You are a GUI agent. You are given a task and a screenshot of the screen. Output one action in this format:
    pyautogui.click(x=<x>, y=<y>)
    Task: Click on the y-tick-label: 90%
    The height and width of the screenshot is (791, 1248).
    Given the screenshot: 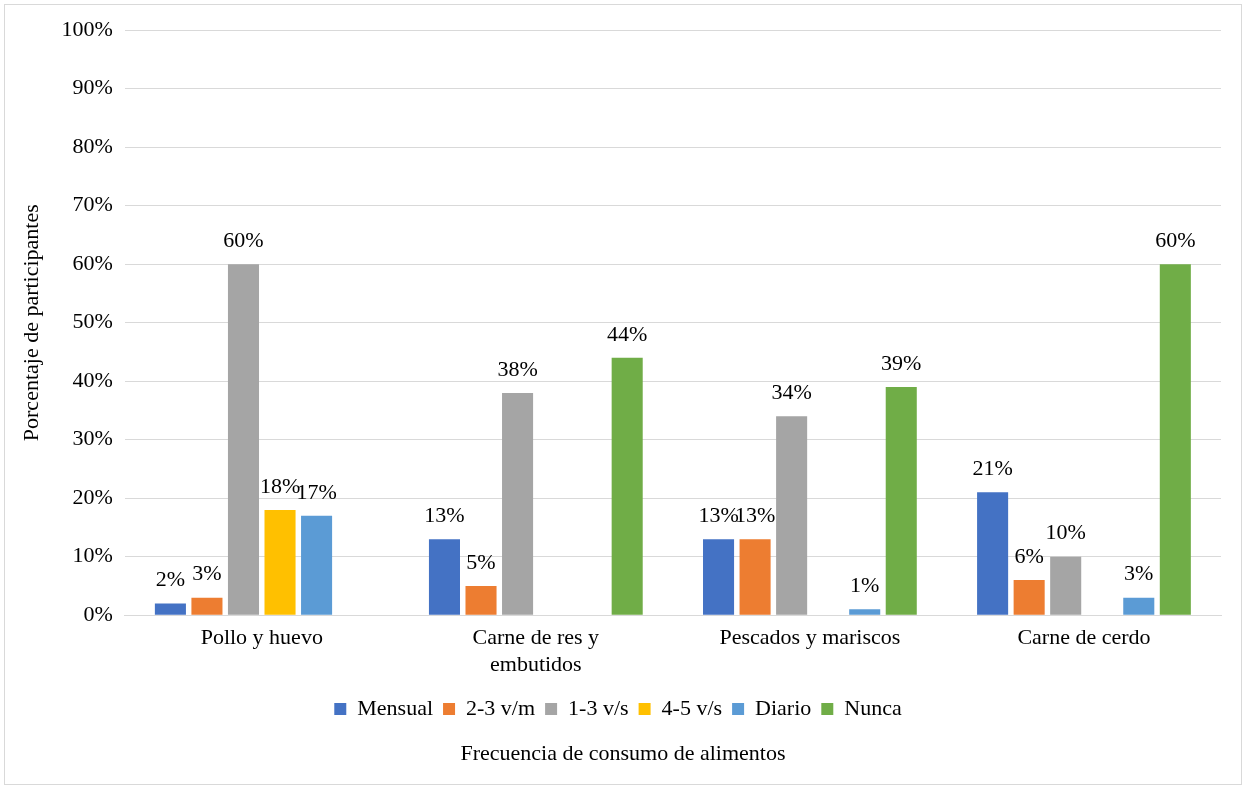 What is the action you would take?
    pyautogui.click(x=92, y=87)
    